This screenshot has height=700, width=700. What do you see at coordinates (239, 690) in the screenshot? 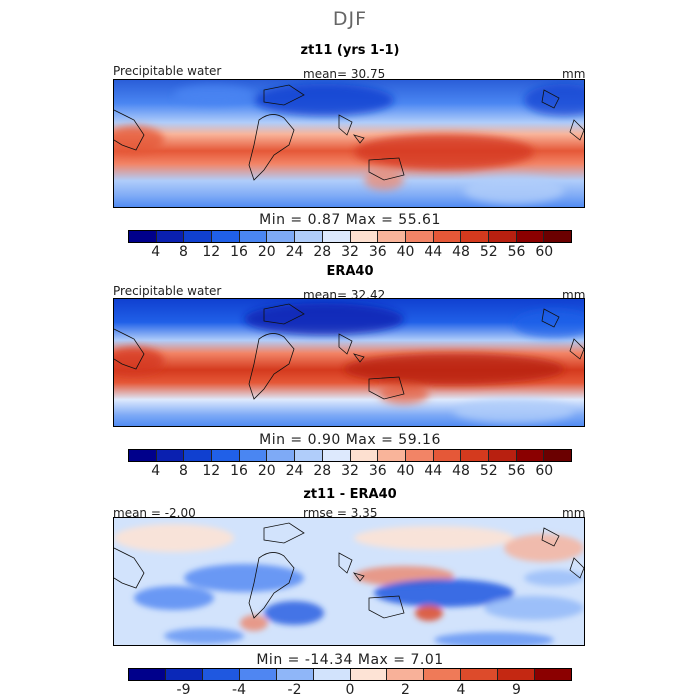
I see `colorbar-tick-label: -4` at bounding box center [239, 690].